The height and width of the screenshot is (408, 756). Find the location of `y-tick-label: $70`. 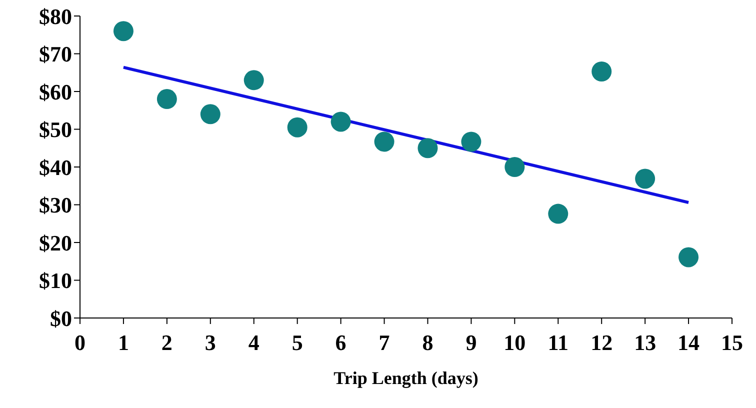

y-tick-label: $70 is located at coordinates (55, 54).